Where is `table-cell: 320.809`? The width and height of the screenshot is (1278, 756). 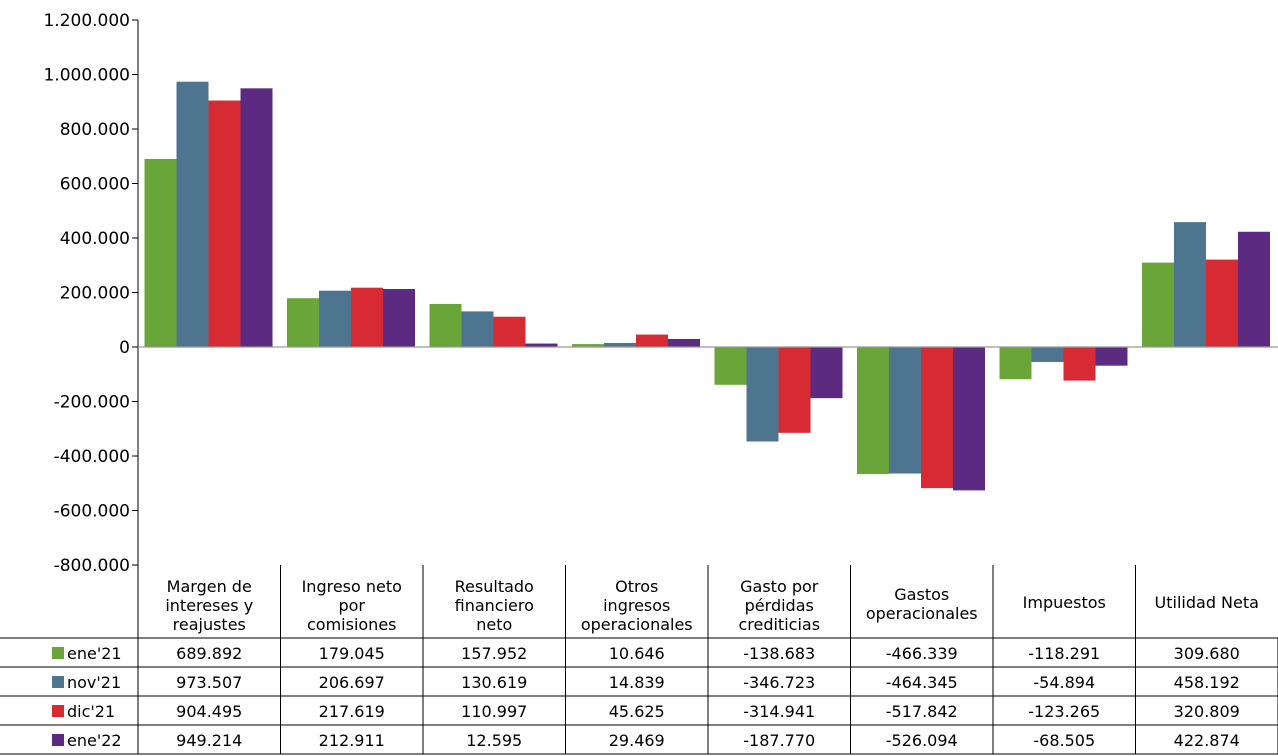
table-cell: 320.809 is located at coordinates (1207, 711).